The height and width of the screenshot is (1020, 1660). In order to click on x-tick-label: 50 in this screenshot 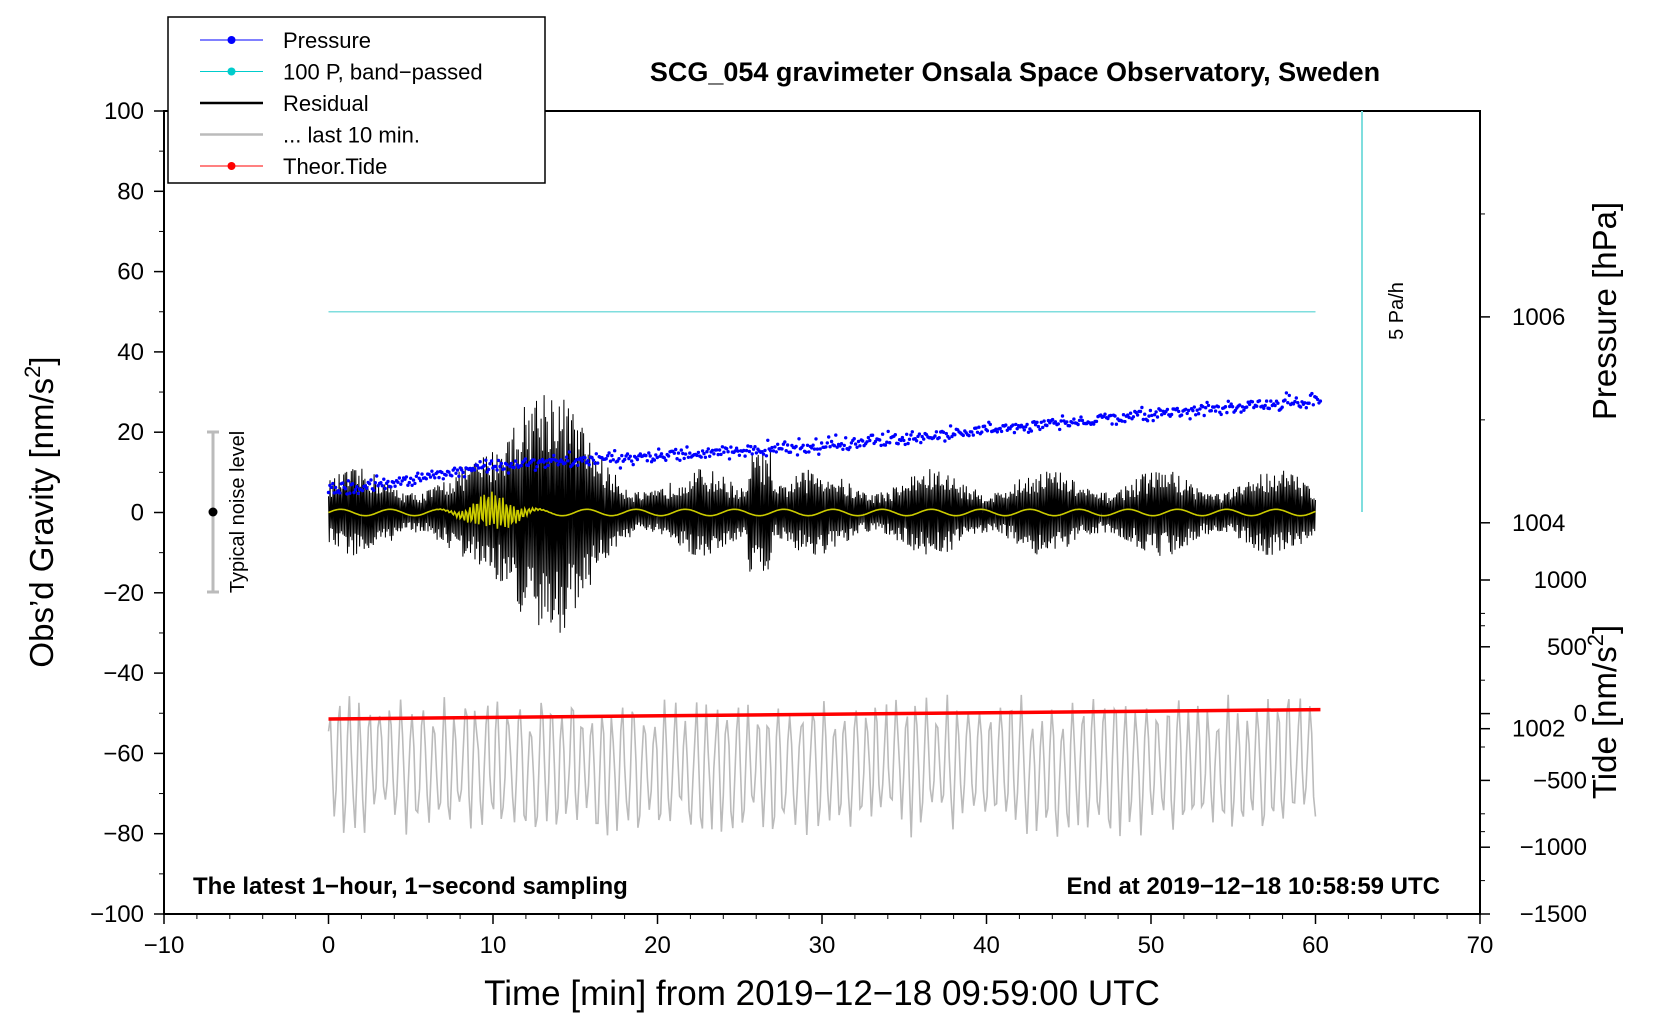, I will do `click(1151, 945)`.